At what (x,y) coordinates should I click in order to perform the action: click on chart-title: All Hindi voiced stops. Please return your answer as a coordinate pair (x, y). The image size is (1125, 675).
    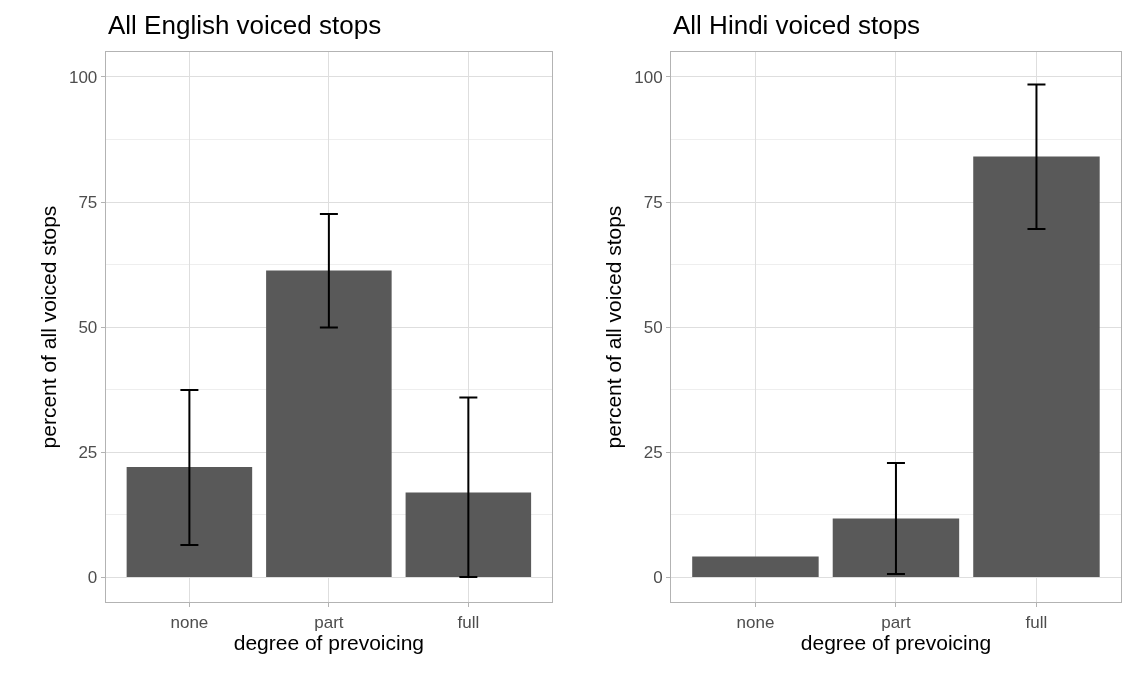
    Looking at the image, I should click on (797, 25).